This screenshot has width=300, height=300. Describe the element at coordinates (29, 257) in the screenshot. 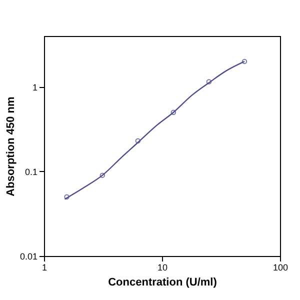

I see `y-tick-label: 0.01` at that location.